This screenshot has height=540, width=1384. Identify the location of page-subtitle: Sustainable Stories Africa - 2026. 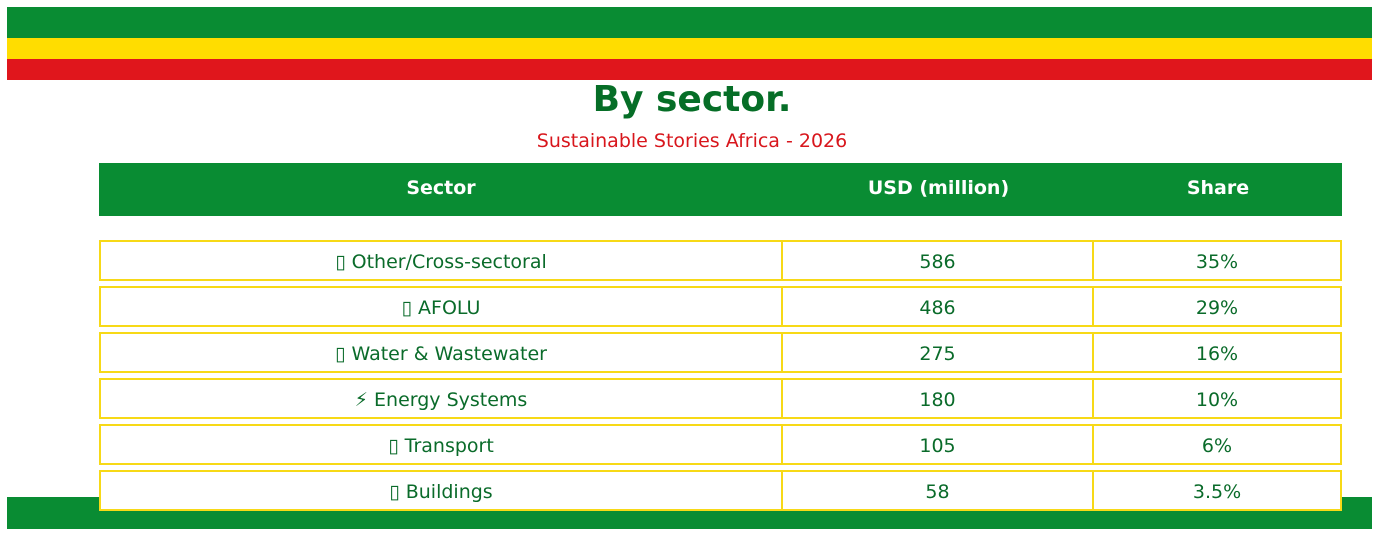
(692, 141).